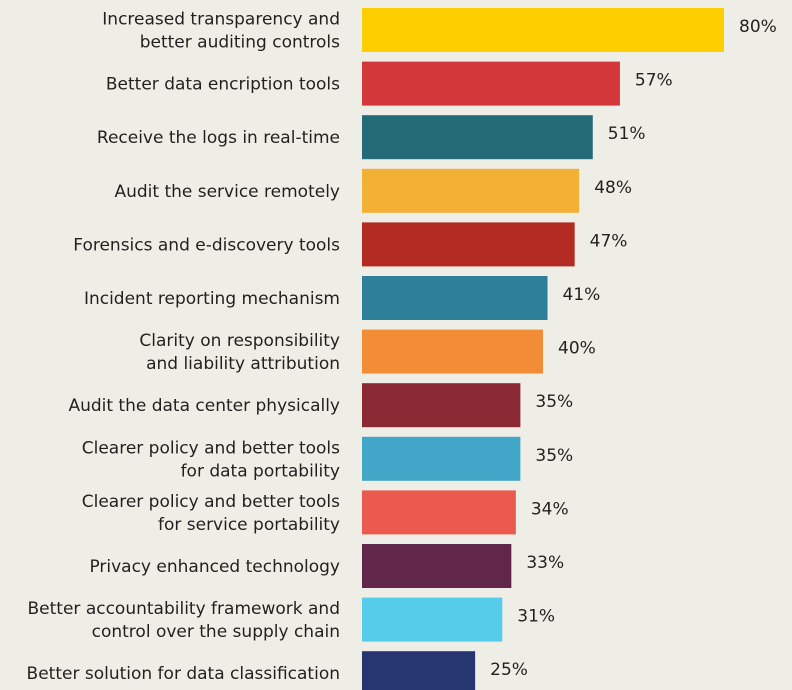 Image resolution: width=792 pixels, height=690 pixels. What do you see at coordinates (350, 244) in the screenshot?
I see `bar-row: Forensics and e-discovery tools 47%` at bounding box center [350, 244].